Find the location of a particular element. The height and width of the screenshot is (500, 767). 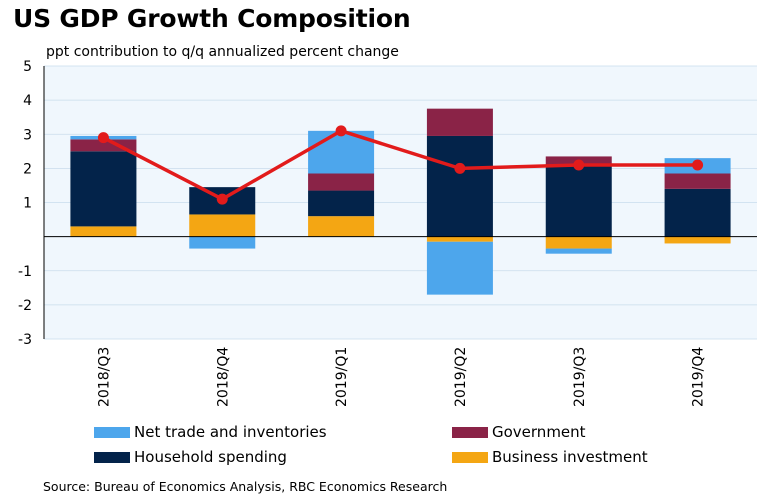

x-tick-label: 2019/Q4 is located at coordinates (699, 377).